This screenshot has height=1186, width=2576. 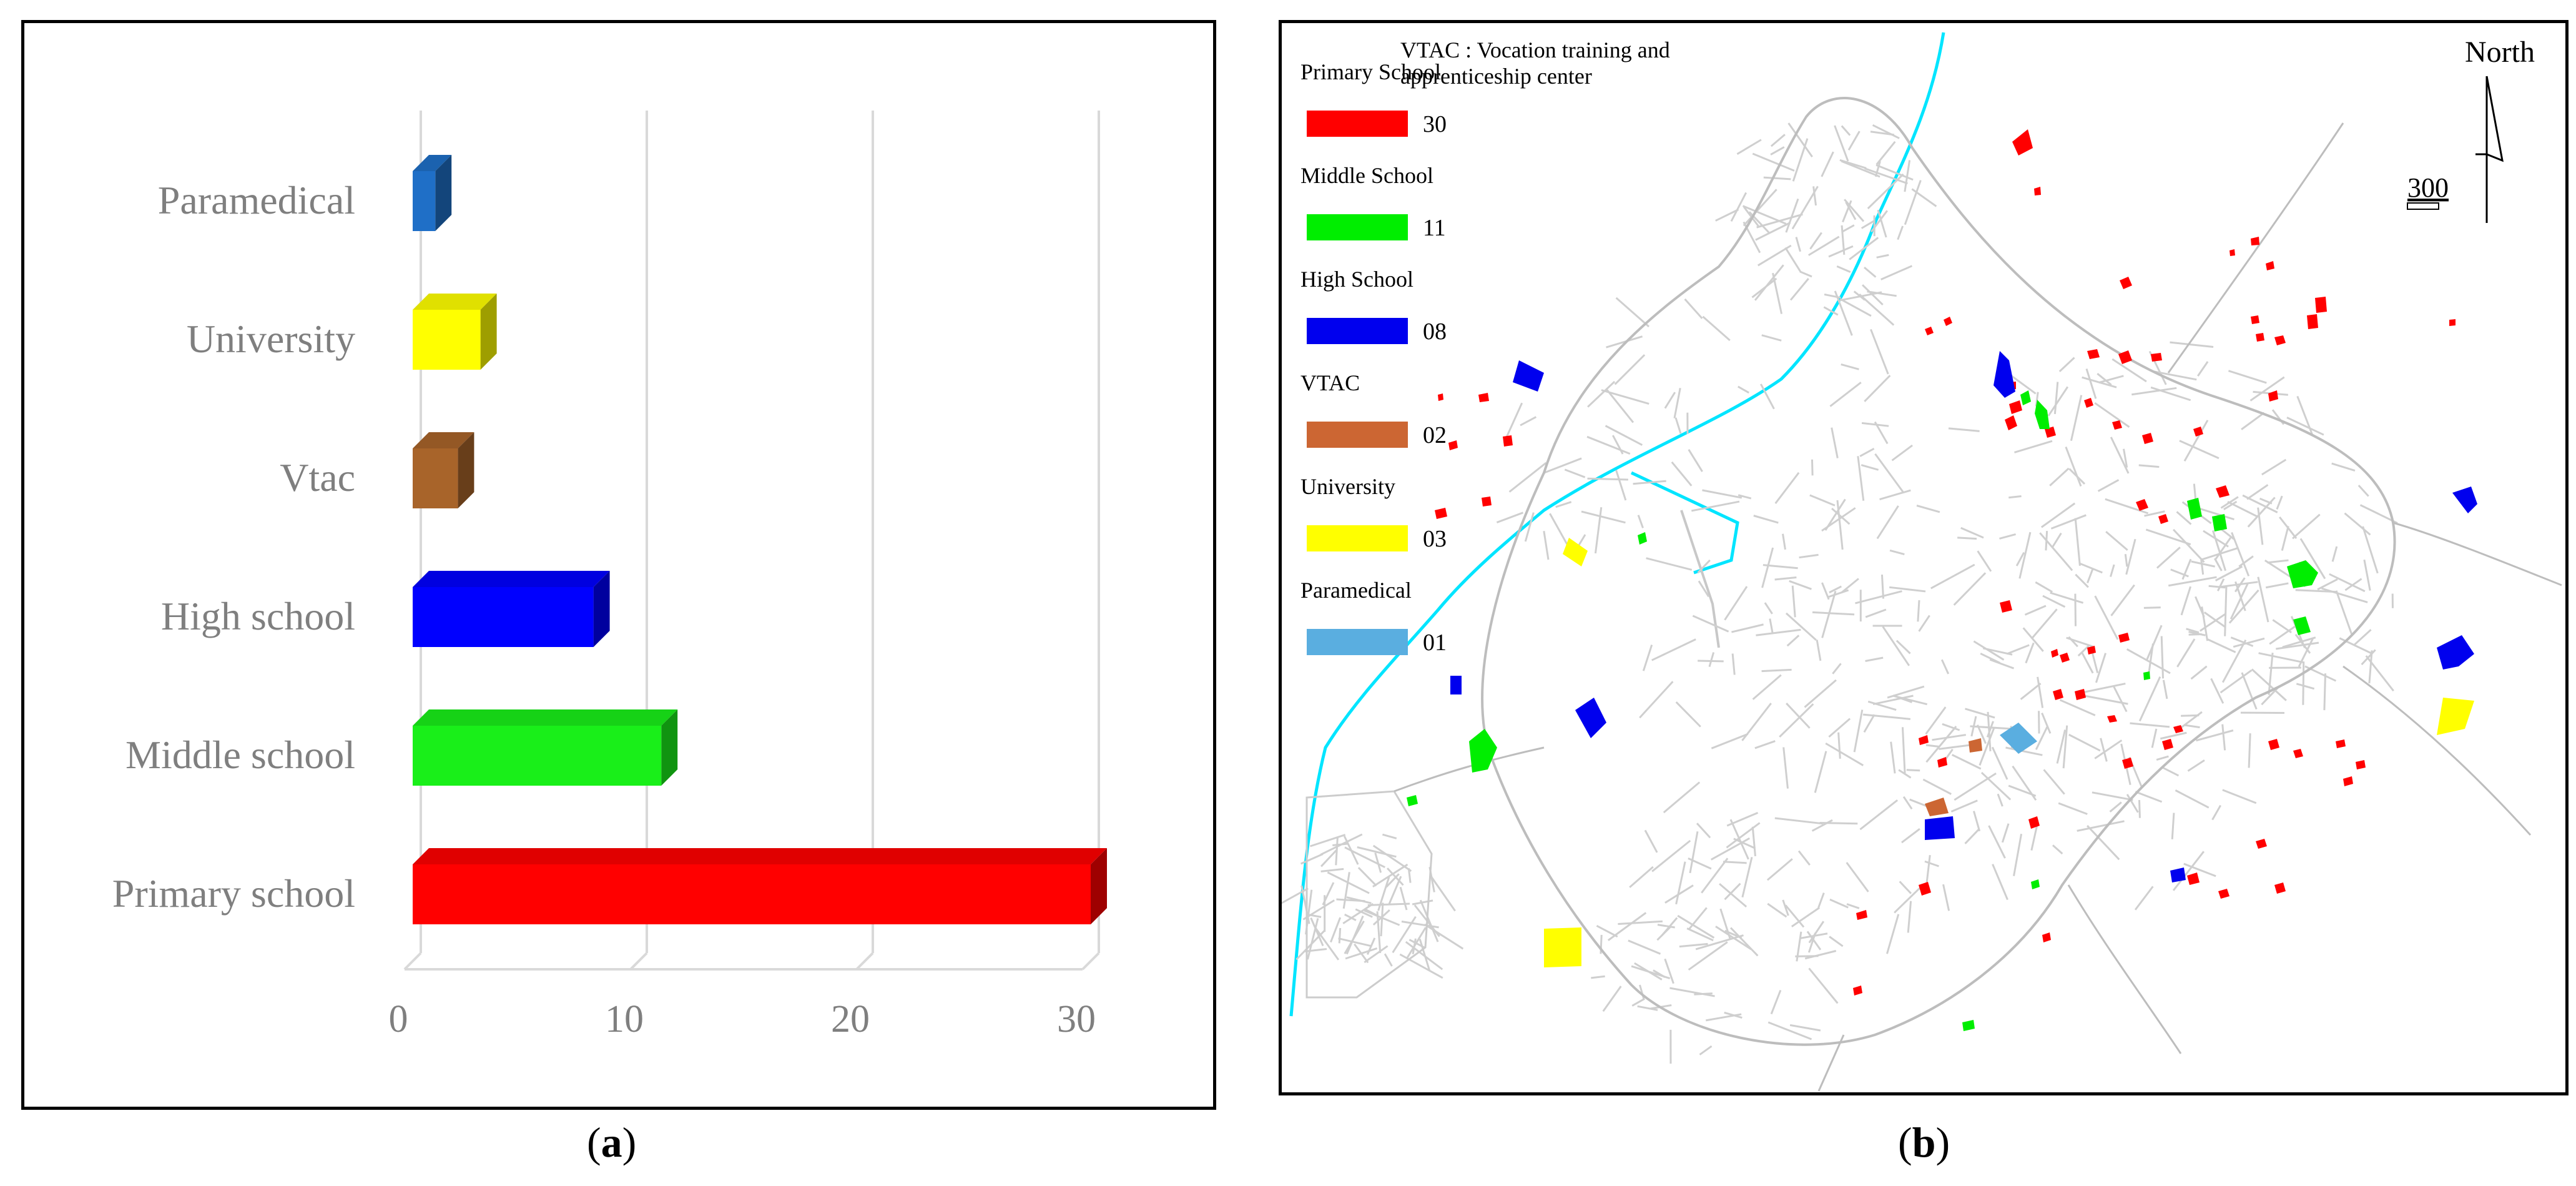 I want to click on legend-label: Primary School, so click(x=1370, y=71).